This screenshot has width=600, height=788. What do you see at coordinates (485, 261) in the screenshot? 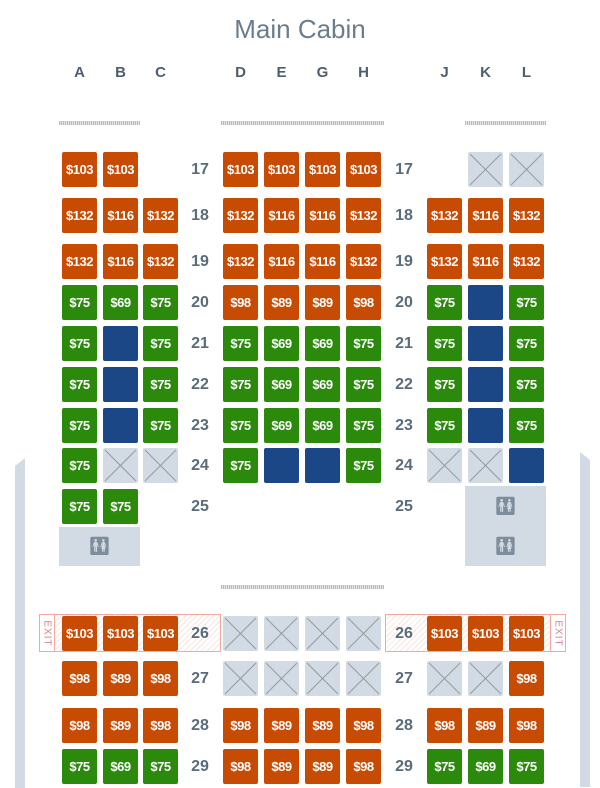
I see `seat-19K: $116` at bounding box center [485, 261].